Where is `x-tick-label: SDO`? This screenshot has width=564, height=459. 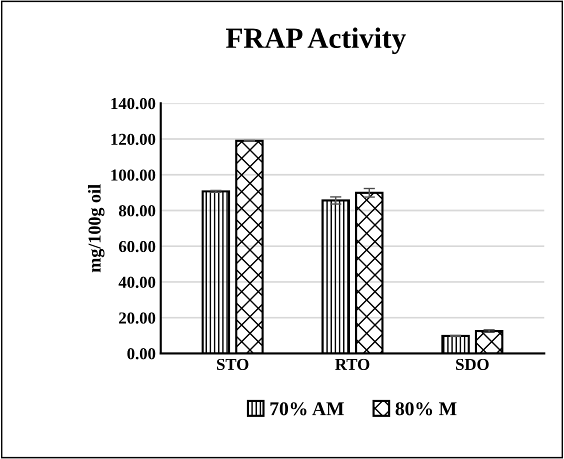 x-tick-label: SDO is located at coordinates (472, 364).